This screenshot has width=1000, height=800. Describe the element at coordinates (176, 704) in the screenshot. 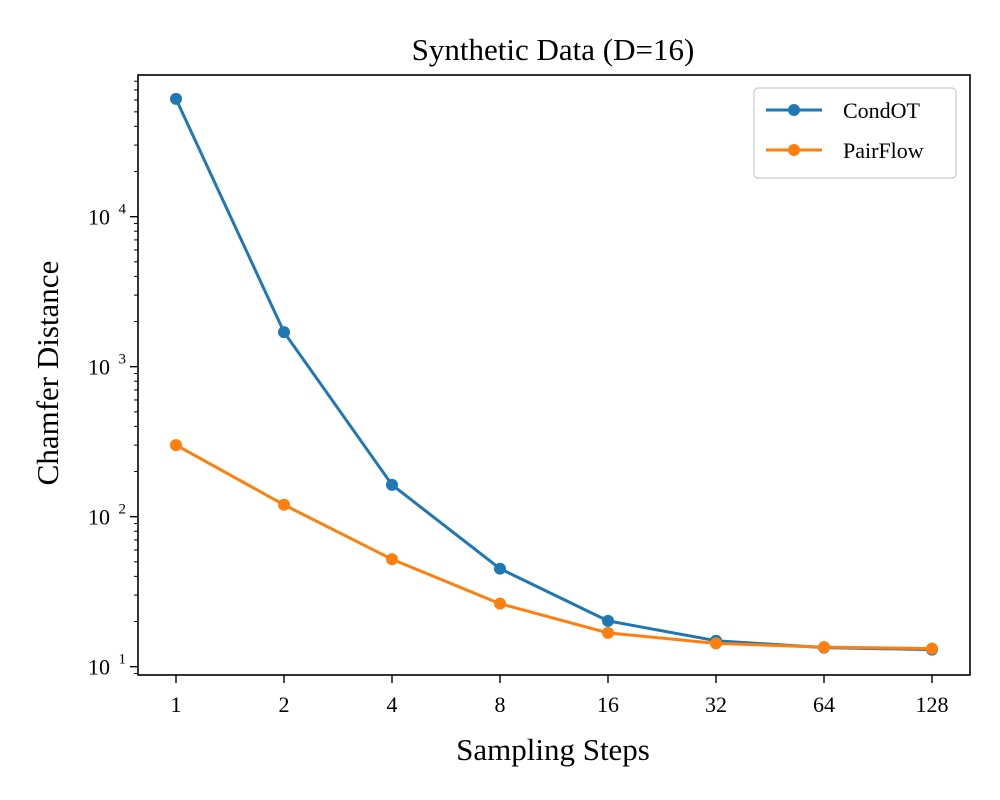

I see `x-tick-label: 1` at that location.